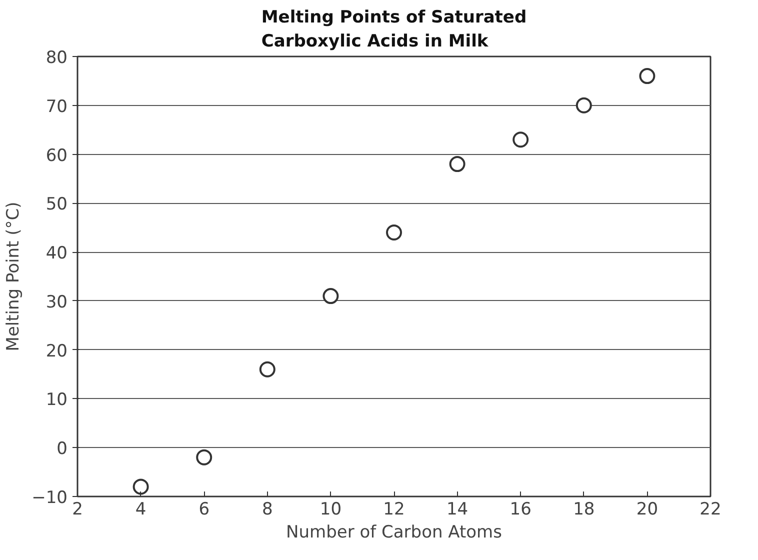 The height and width of the screenshot is (560, 758). Describe the element at coordinates (77, 510) in the screenshot. I see `x-tick-label: 2` at that location.